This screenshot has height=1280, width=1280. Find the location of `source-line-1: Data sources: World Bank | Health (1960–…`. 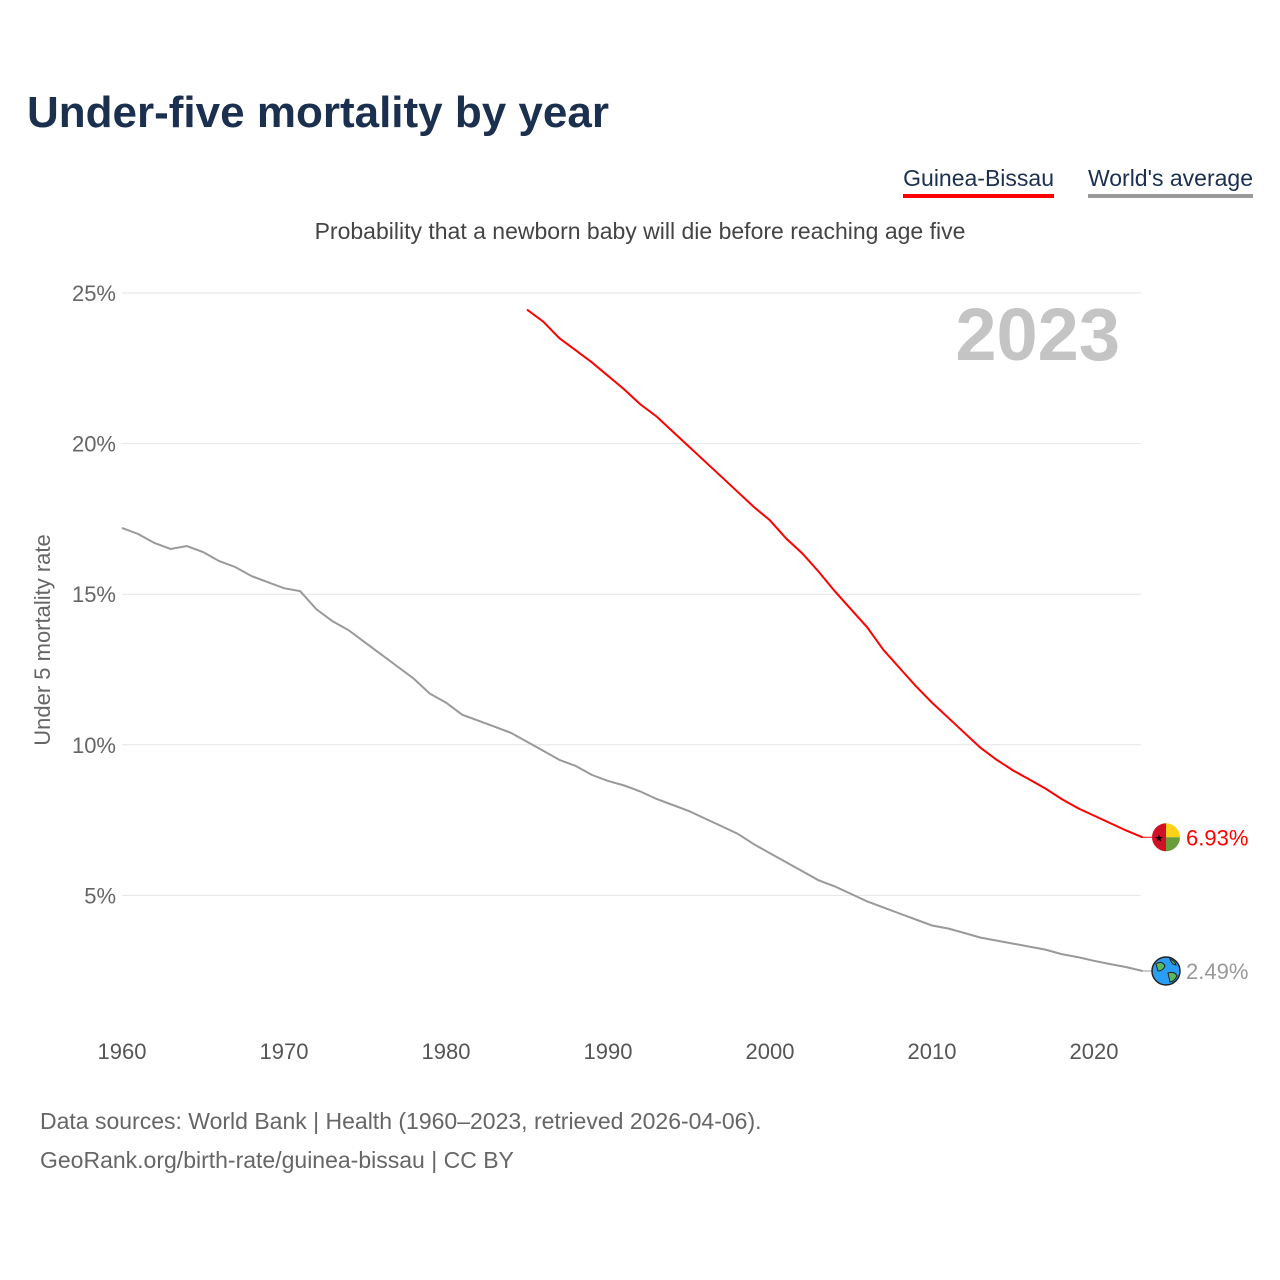

source-line-1: Data sources: World Bank | Health (1960–… is located at coordinates (401, 1121).